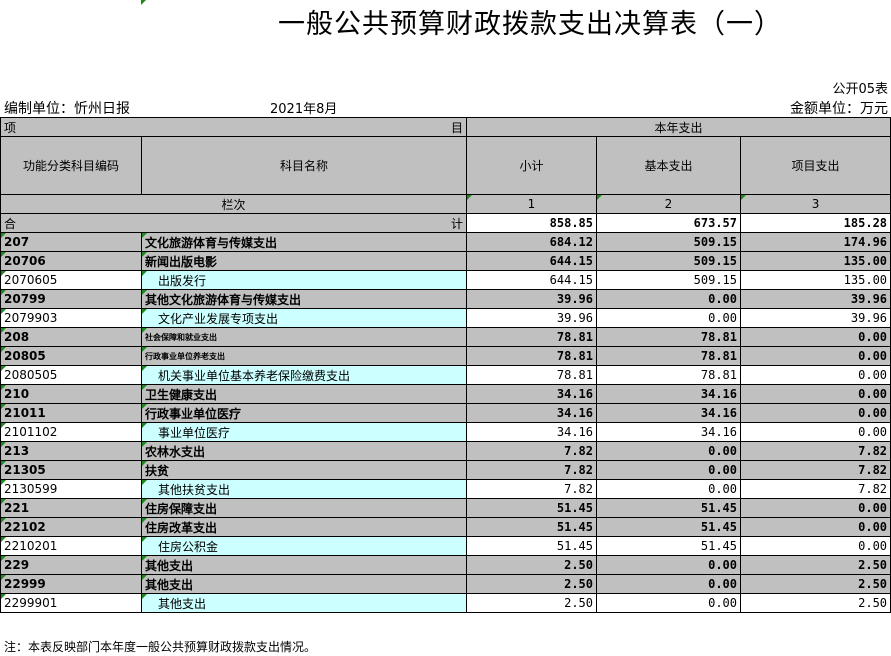 The width and height of the screenshot is (891, 656). I want to click on code-cell: 2130599, so click(71, 489).